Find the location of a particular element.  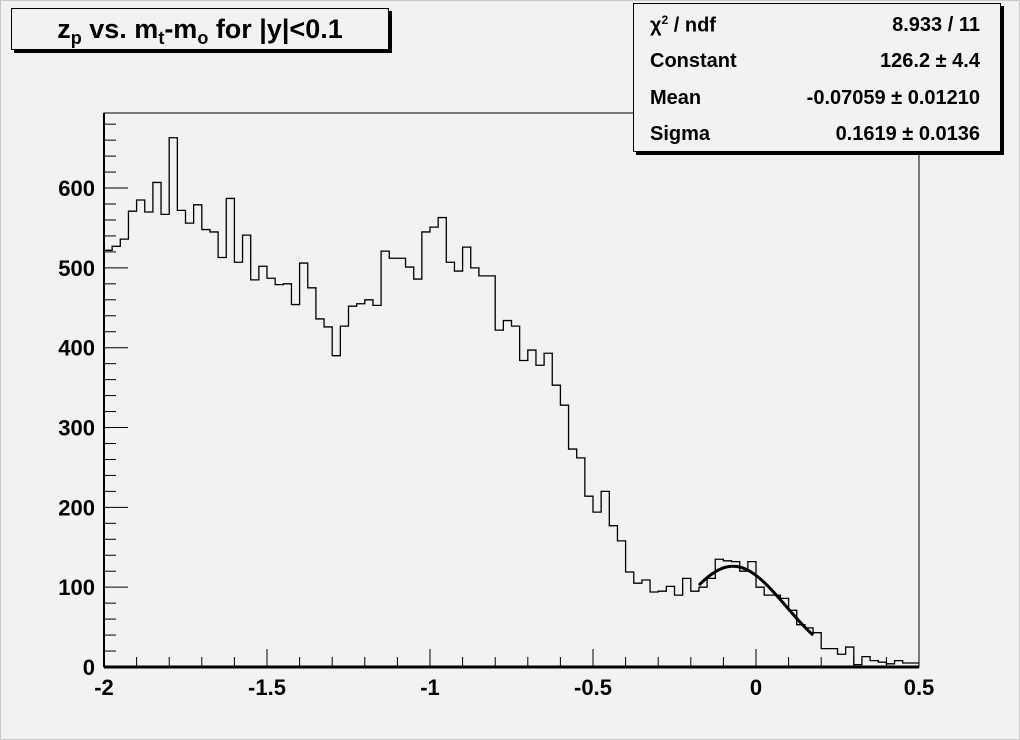

y-tick-label: 400 is located at coordinates (76, 348).